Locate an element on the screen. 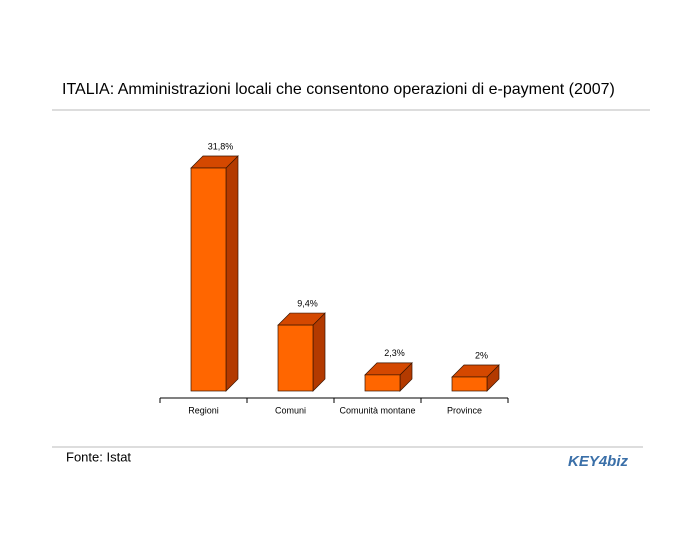  x-tick-label: Comunità montane is located at coordinates (377, 410).